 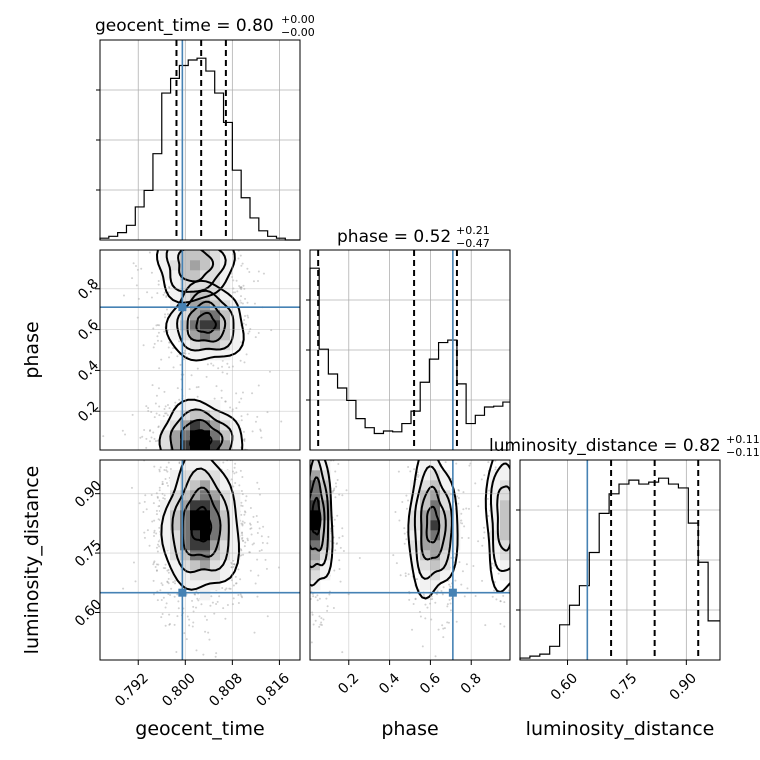 What do you see at coordinates (430, 683) in the screenshot?
I see `xtick-label-phase-2: 0.6` at bounding box center [430, 683].